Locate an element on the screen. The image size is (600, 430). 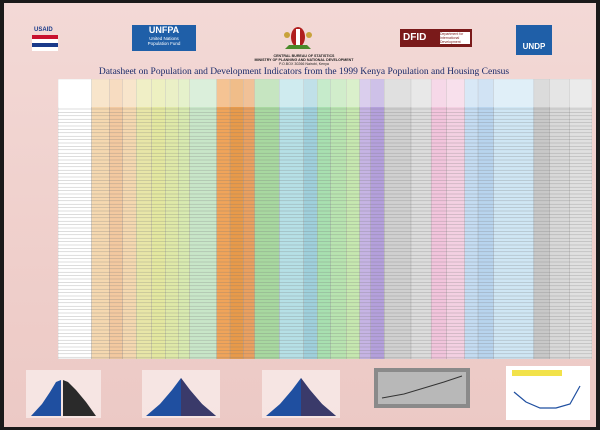
undp-logo: UNDP is located at coordinates (534, 40).